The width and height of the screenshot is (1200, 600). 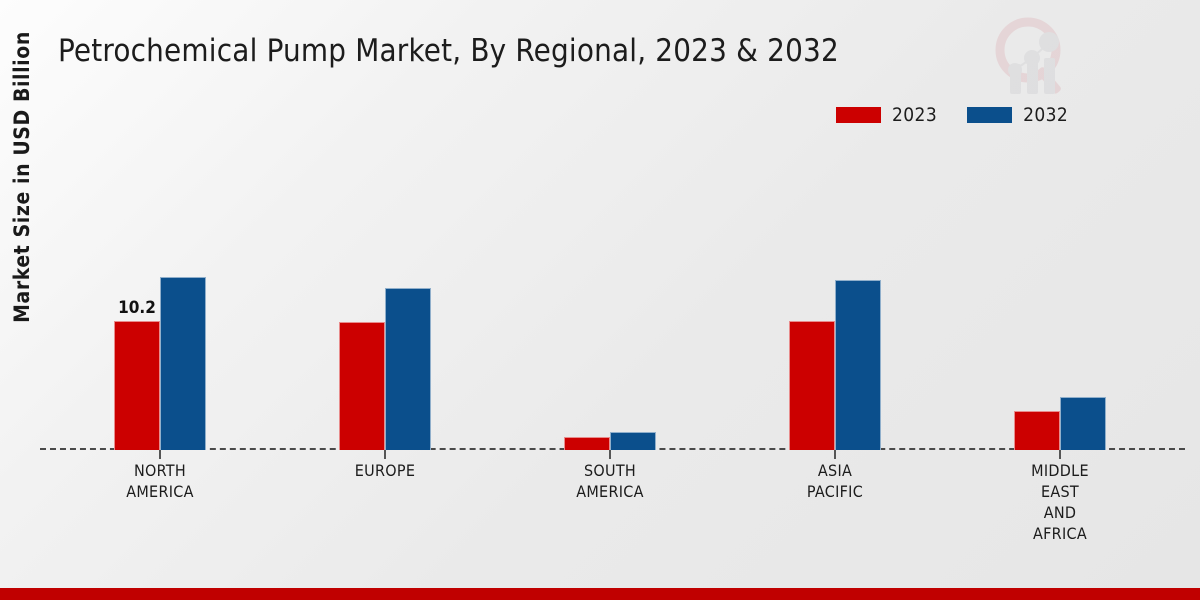 I want to click on x-tick-europe, so click(x=385, y=454).